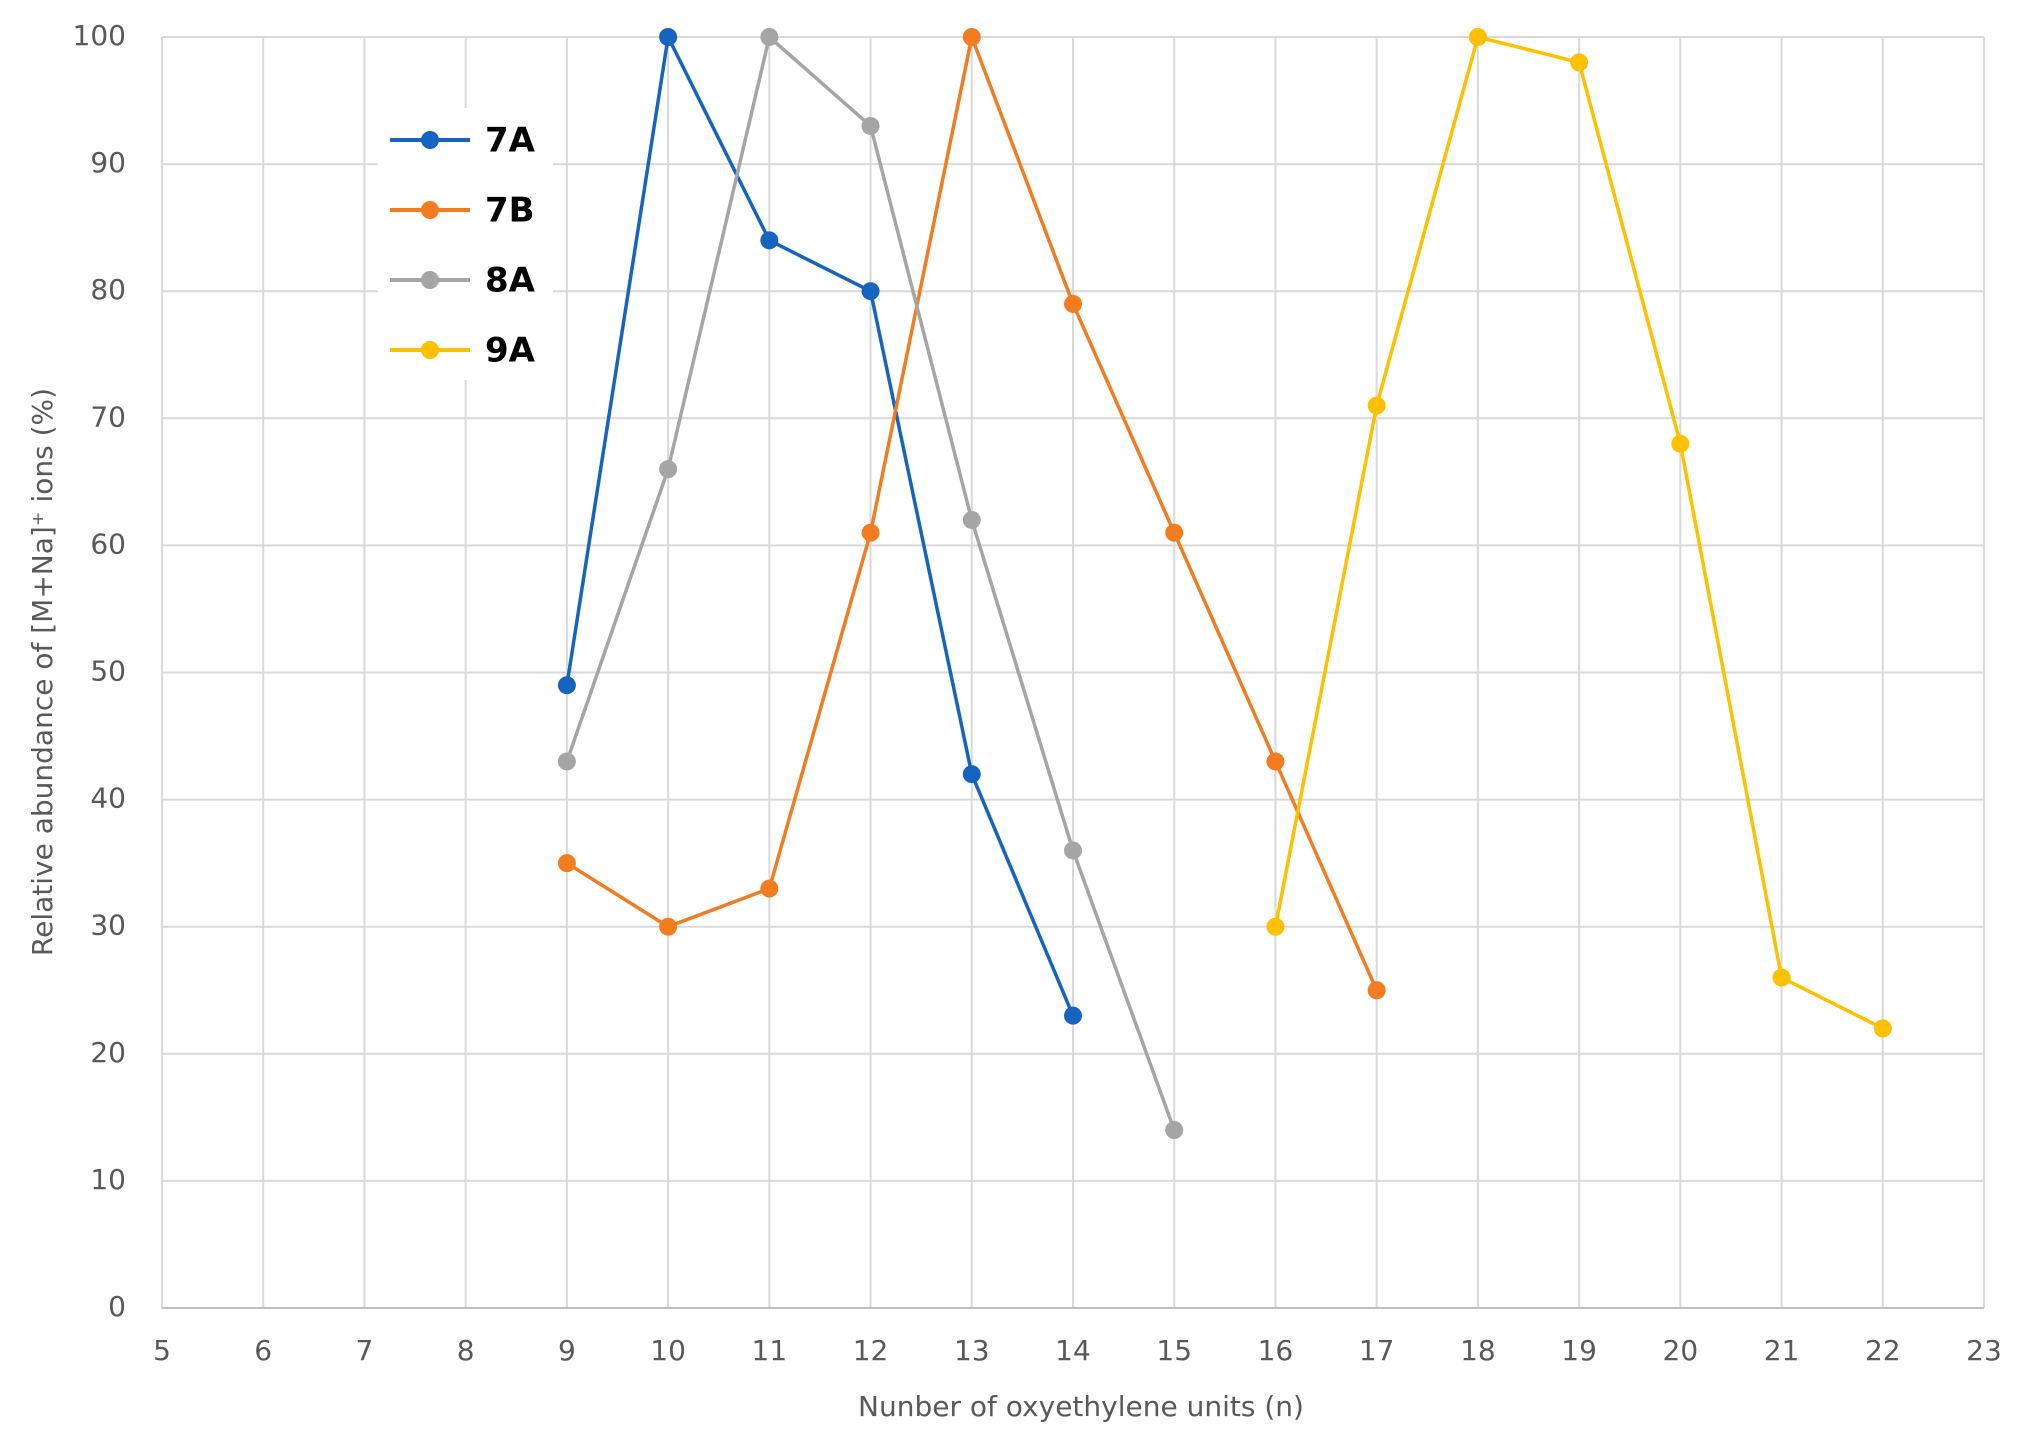 This screenshot has width=2031, height=1441. What do you see at coordinates (108, 543) in the screenshot?
I see `y-tick-label: 60` at bounding box center [108, 543].